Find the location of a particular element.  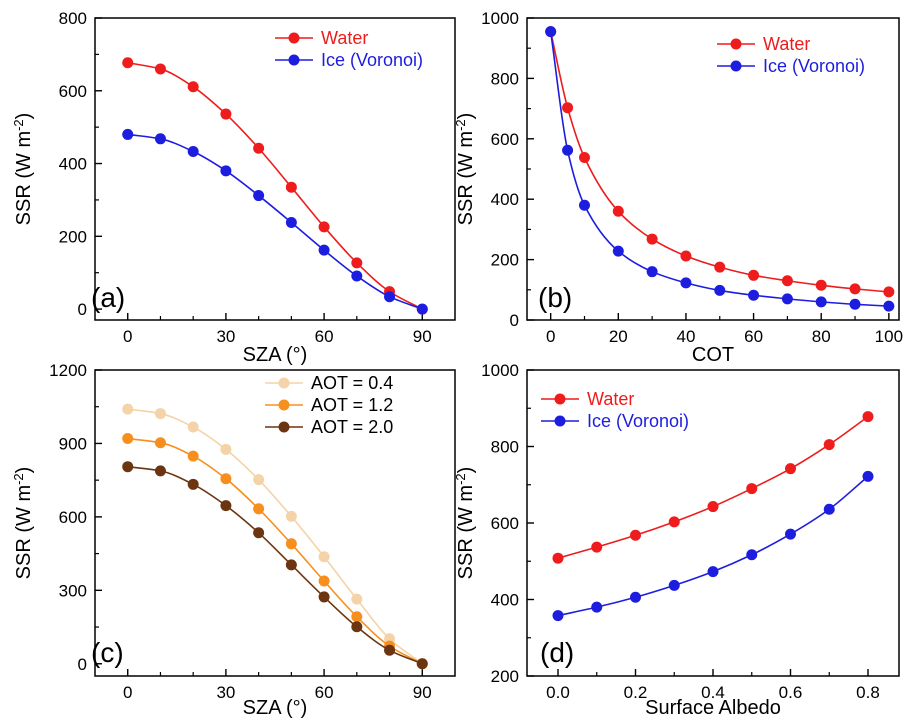

legend-label: AOT = 0.4 is located at coordinates (352, 383).